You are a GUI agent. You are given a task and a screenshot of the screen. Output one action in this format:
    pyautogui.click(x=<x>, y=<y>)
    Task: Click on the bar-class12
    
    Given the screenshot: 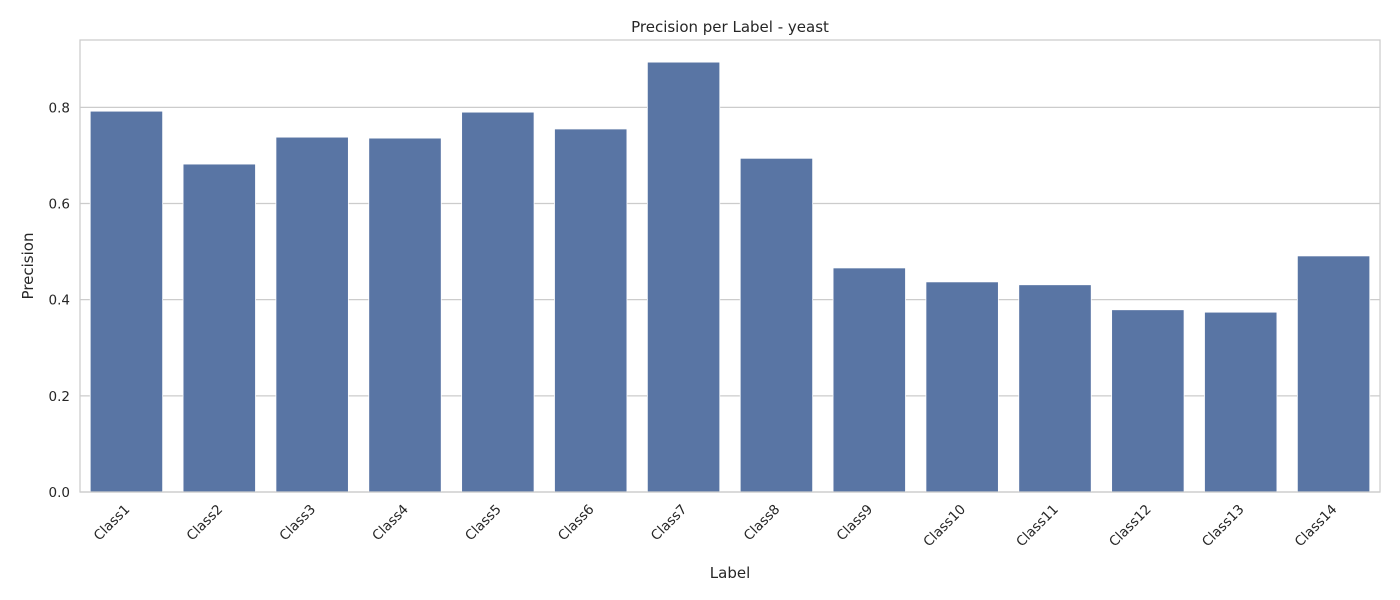 What is the action you would take?
    pyautogui.click(x=1148, y=401)
    